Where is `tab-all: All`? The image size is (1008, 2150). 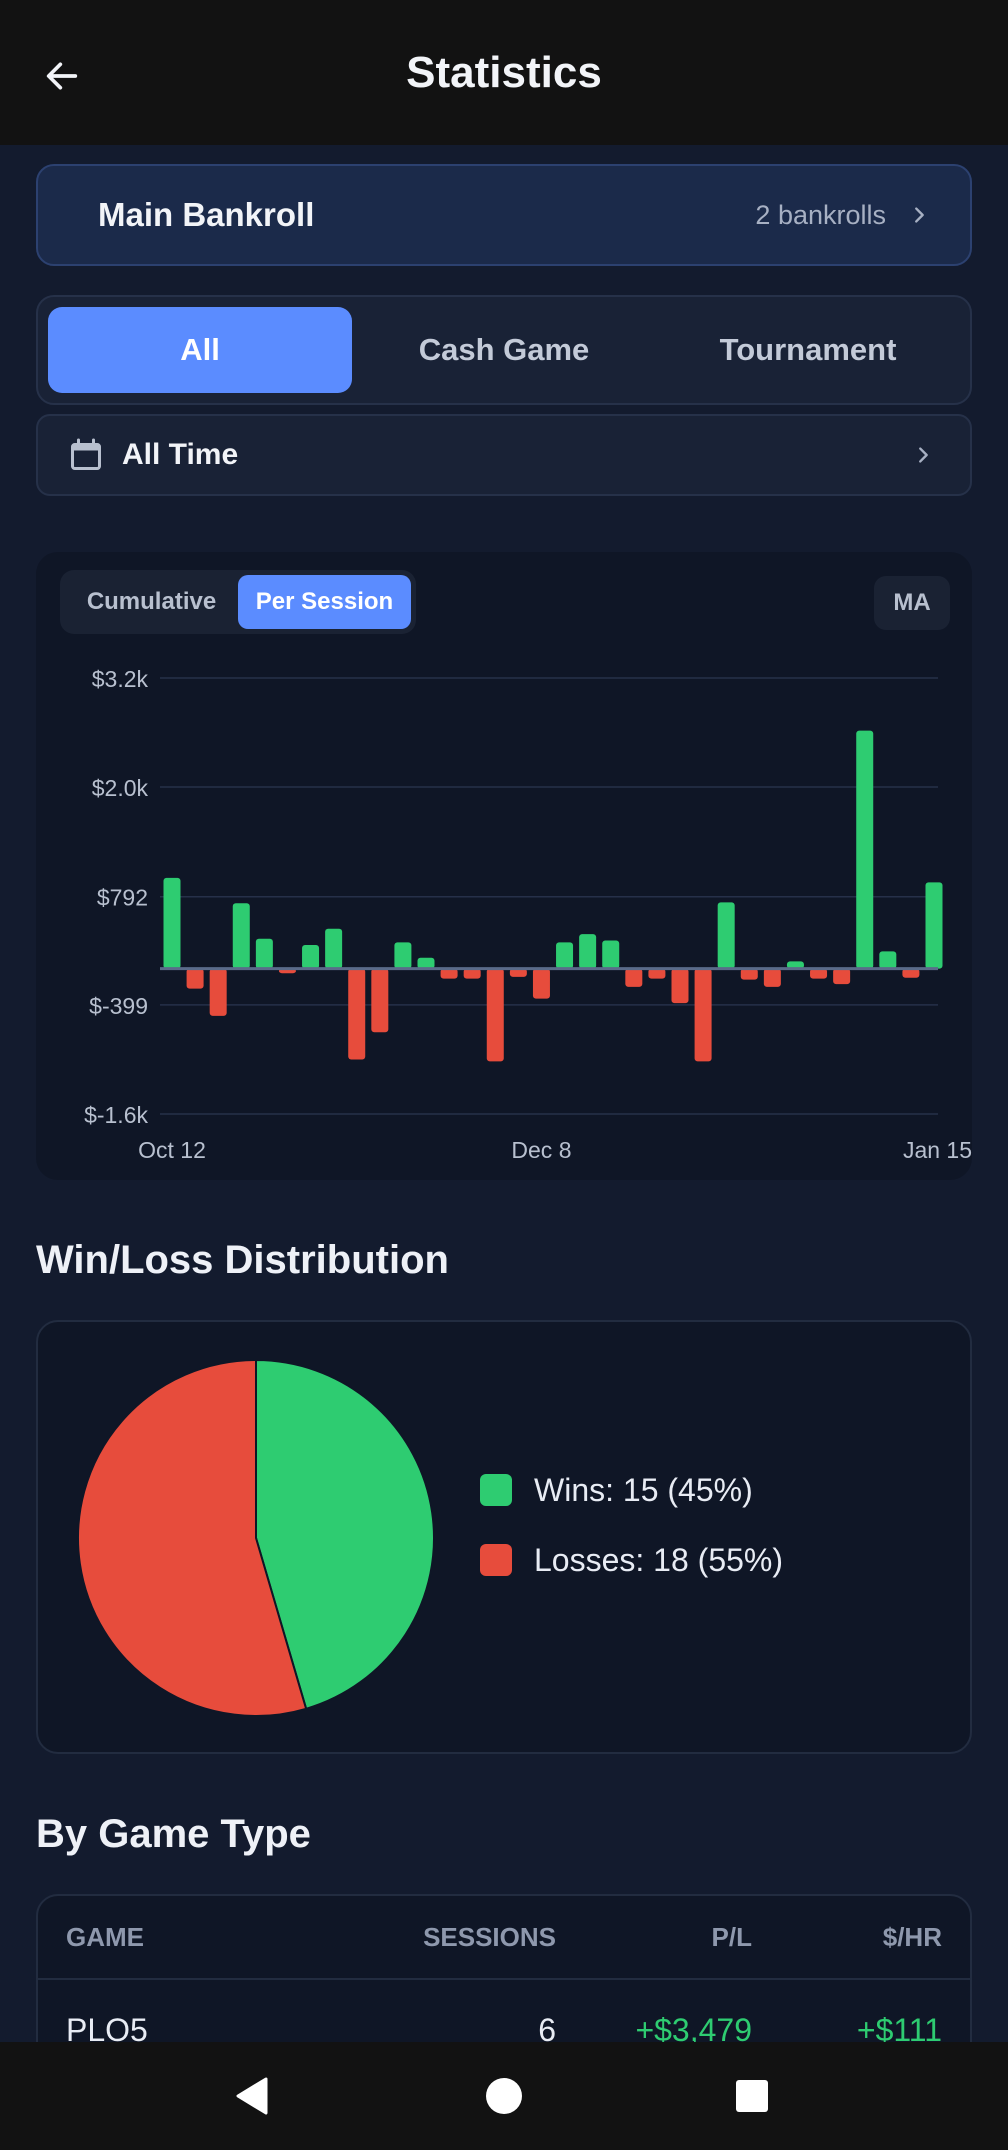
tab-all: All is located at coordinates (200, 350).